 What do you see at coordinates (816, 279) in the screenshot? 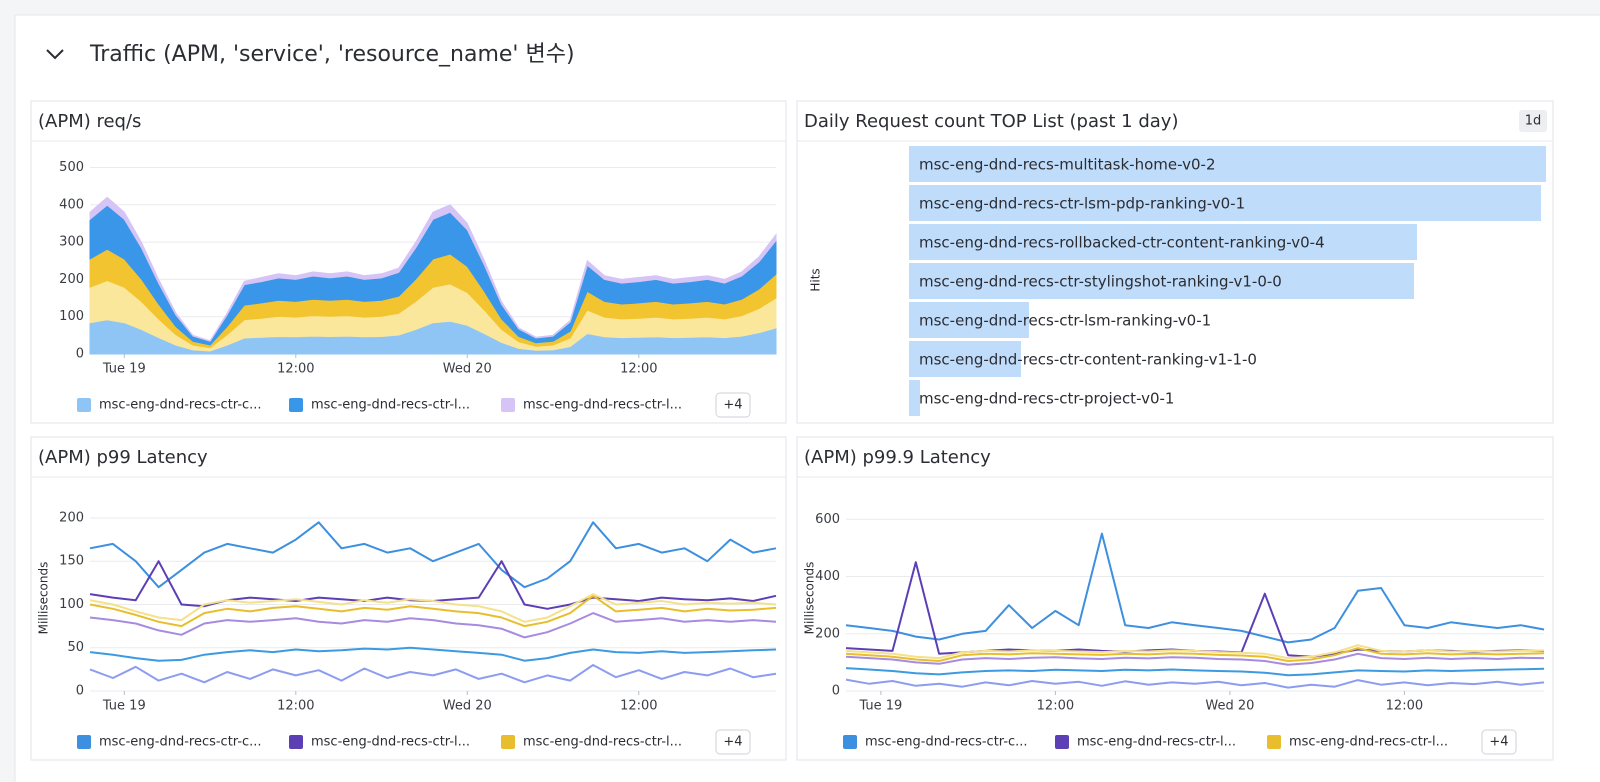
I see `y-axis-label: Hits` at bounding box center [816, 279].